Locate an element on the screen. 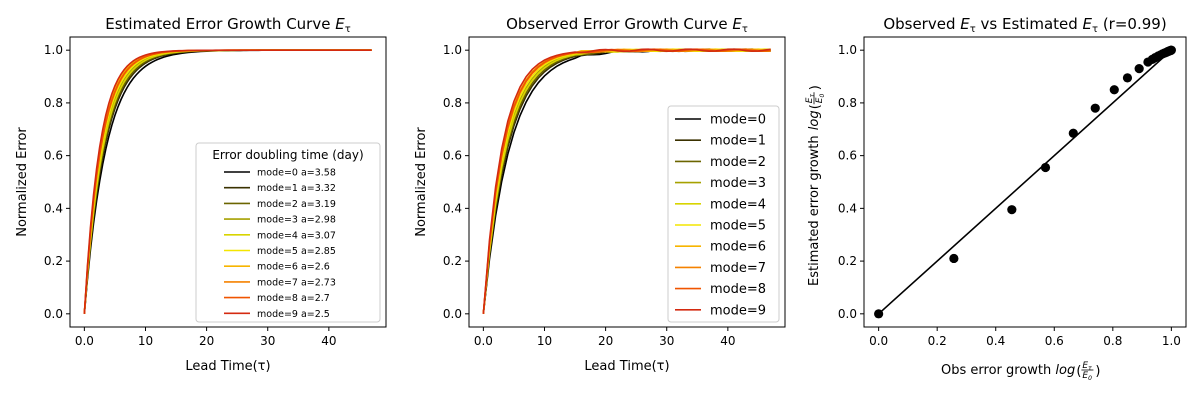 The image size is (1200, 400). legend-label: mode=2 a=3.19 is located at coordinates (296, 204).